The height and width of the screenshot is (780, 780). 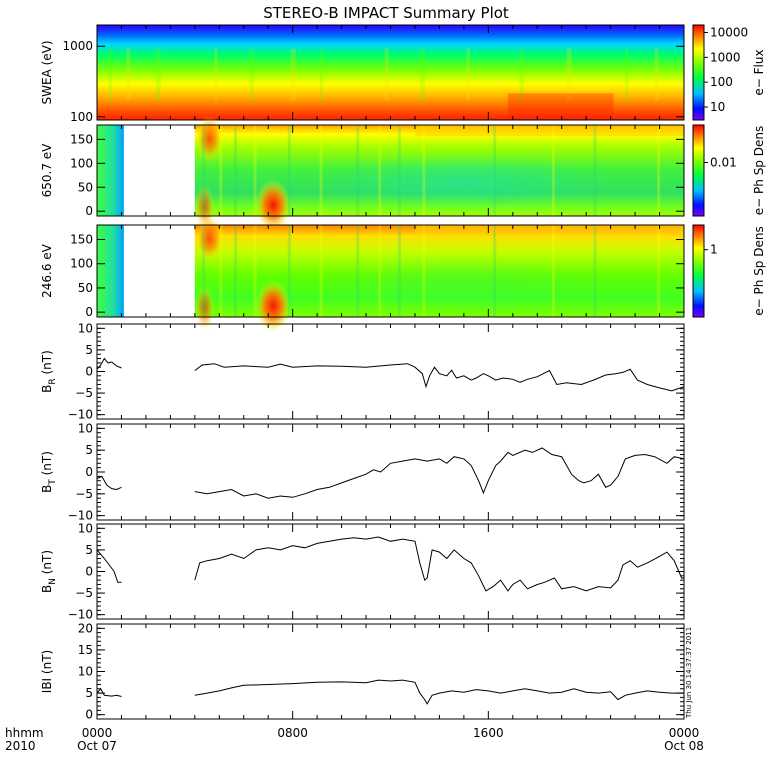 What do you see at coordinates (81, 240) in the screenshot?
I see `y-tick-label: 150` at bounding box center [81, 240].